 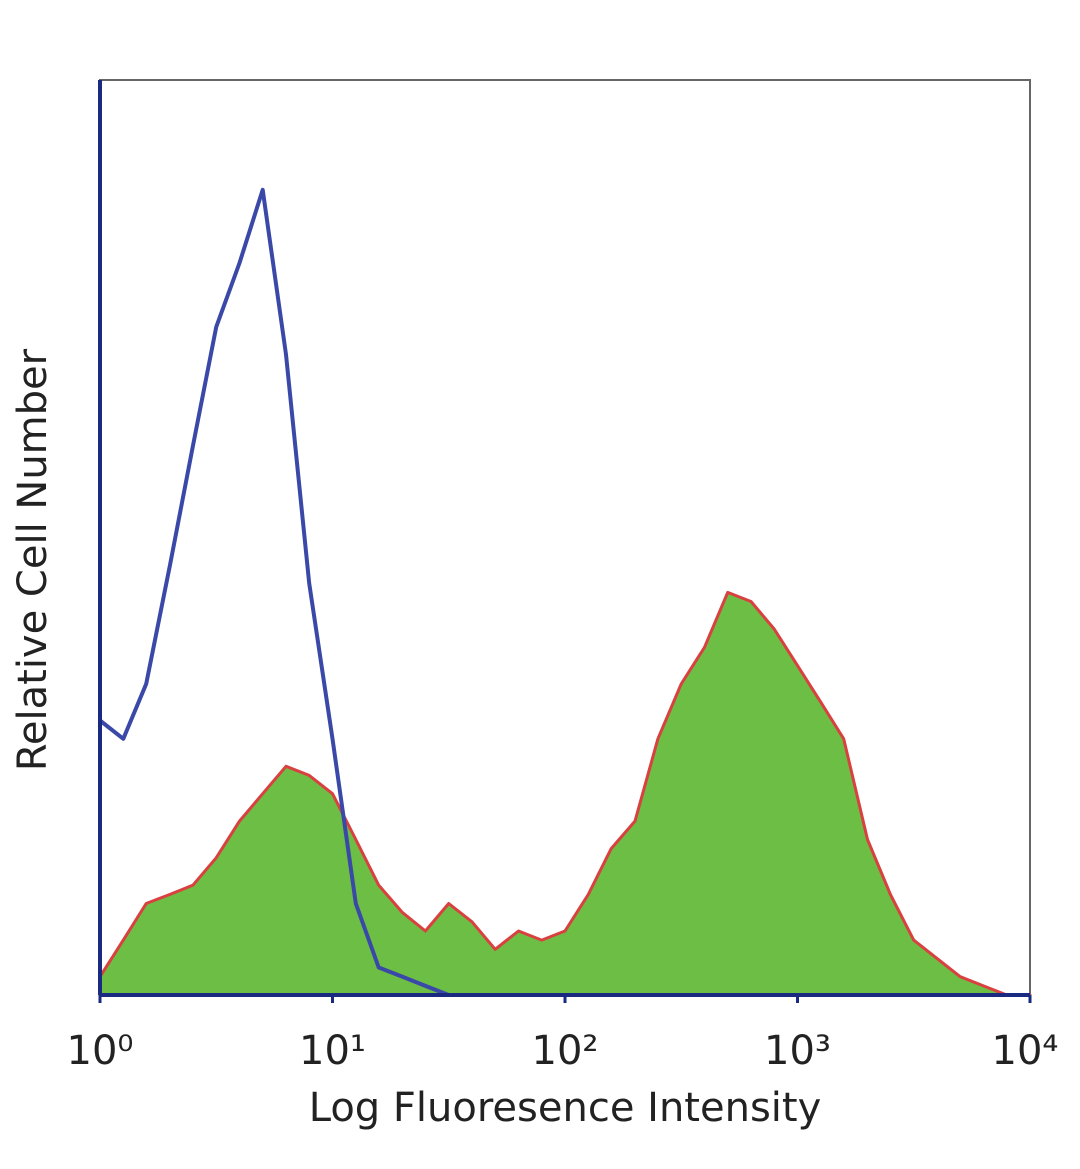 I want to click on x-tick-label: 10³, so click(x=797, y=1051).